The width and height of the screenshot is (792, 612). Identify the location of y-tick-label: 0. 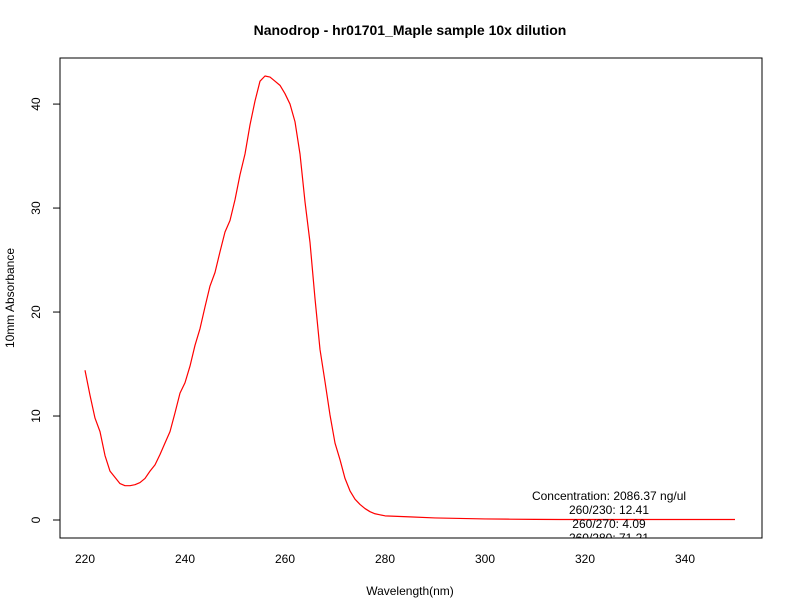
(36, 519).